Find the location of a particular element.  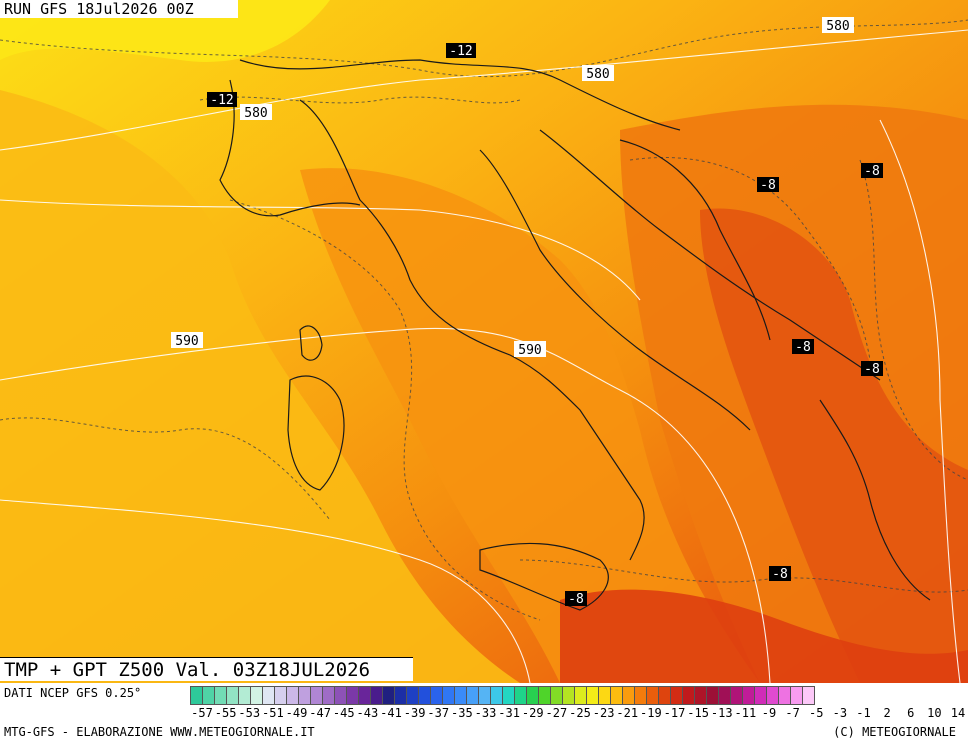

border-north is located at coordinates (460, 95).